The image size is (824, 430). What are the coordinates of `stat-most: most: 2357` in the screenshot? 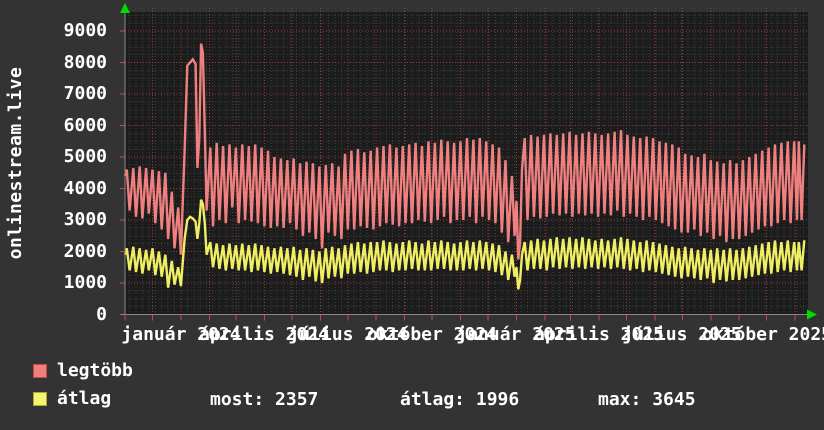 It's located at (264, 400).